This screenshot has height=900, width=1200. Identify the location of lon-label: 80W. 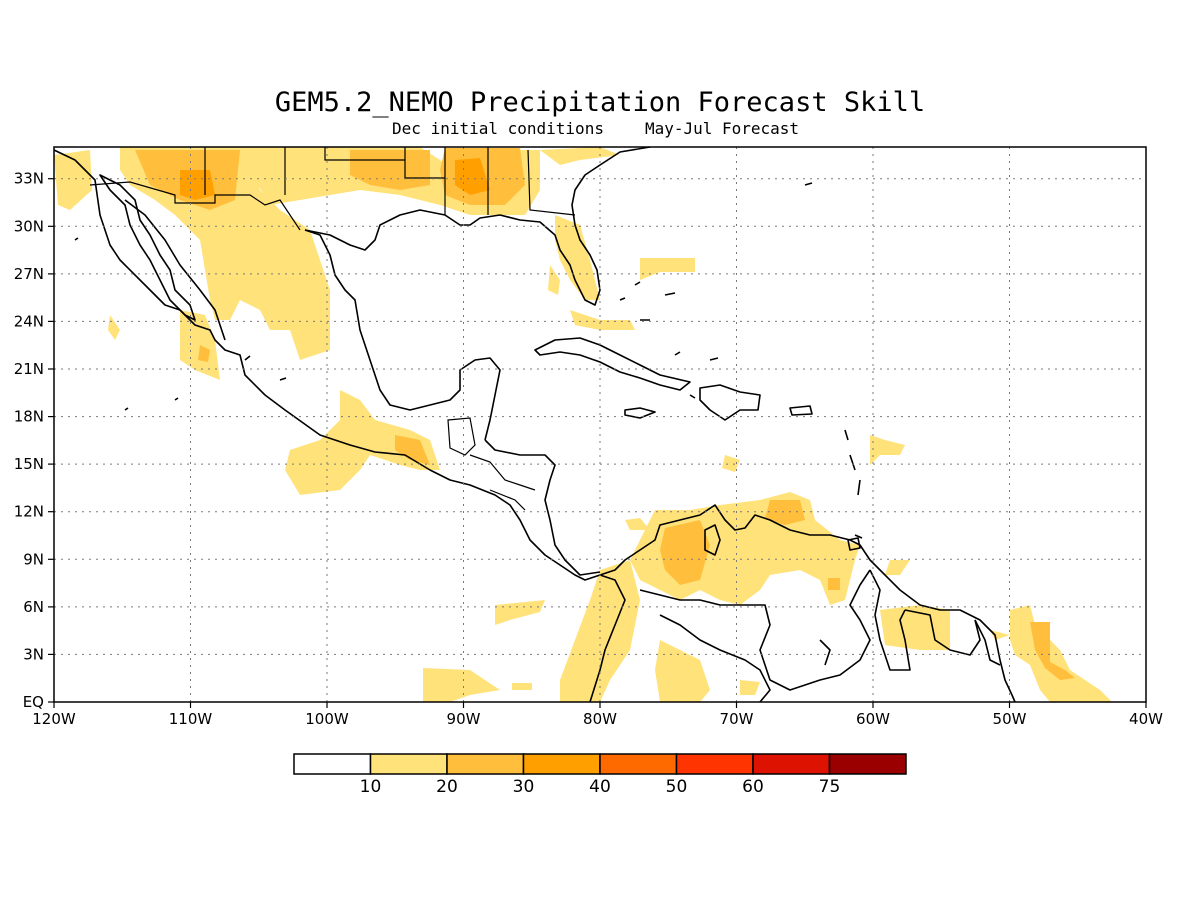
(600, 719).